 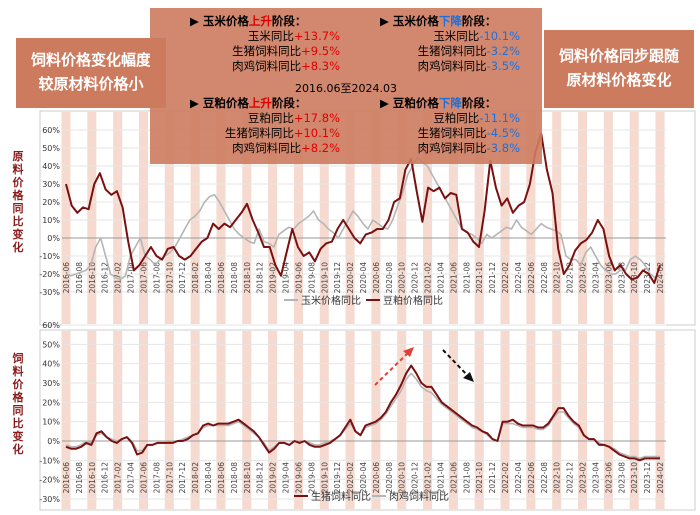 I want to click on x-tick-label: 2016-08, so click(x=79, y=478).